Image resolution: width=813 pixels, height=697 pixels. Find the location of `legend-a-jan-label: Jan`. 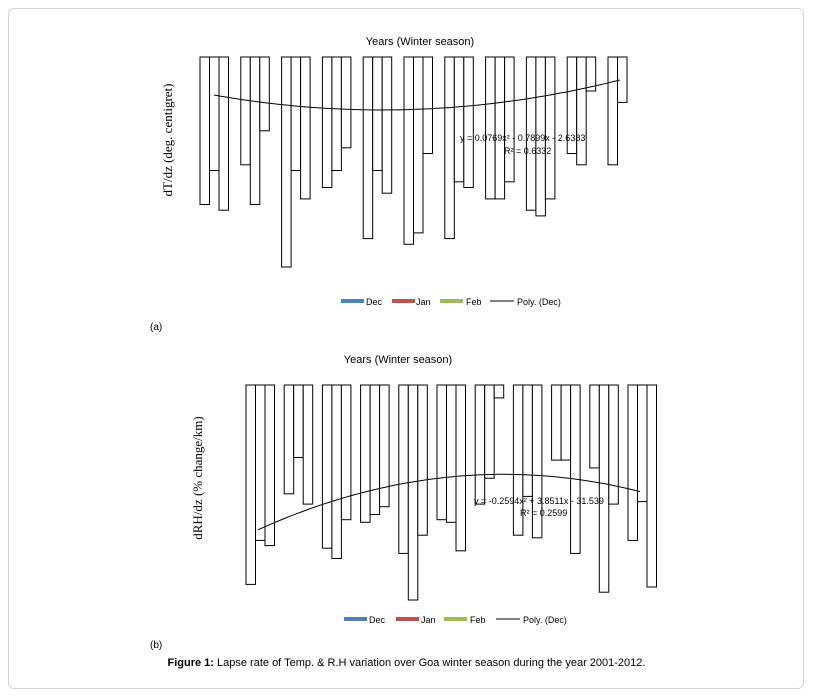

legend-a-jan-label: Jan is located at coordinates (423, 302).